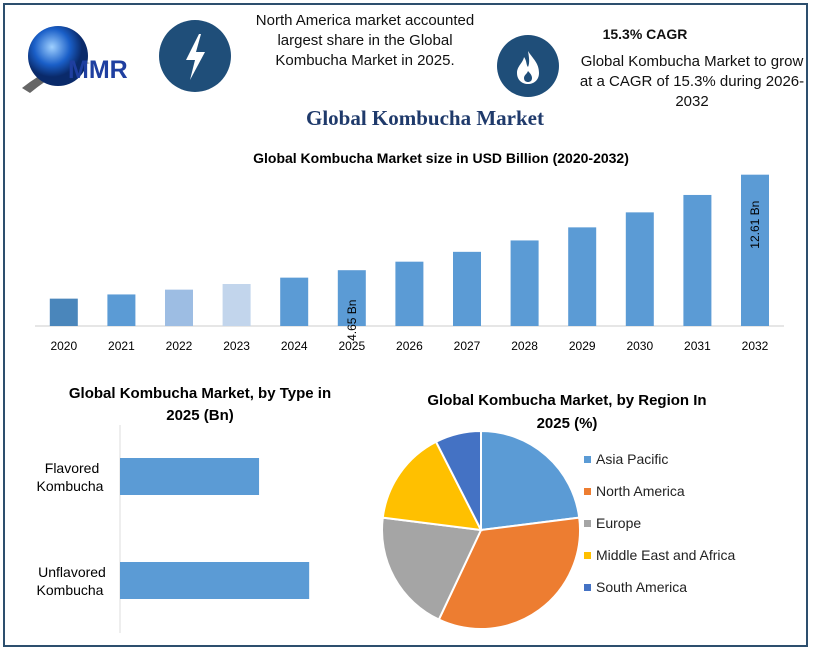  I want to click on tick-label-2032: 2032, so click(755, 346).